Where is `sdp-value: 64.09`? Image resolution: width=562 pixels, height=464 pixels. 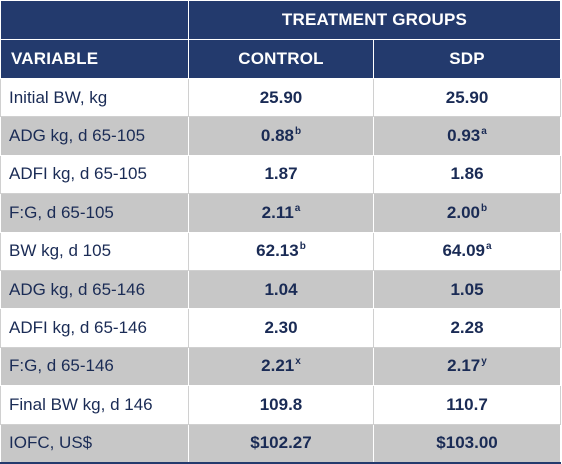 sdp-value: 64.09 is located at coordinates (463, 251).